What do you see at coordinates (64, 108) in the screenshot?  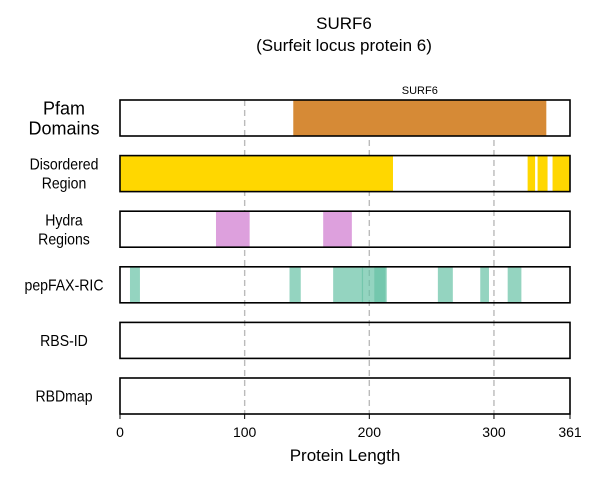 I see `track-label-pfam: Pfam` at bounding box center [64, 108].